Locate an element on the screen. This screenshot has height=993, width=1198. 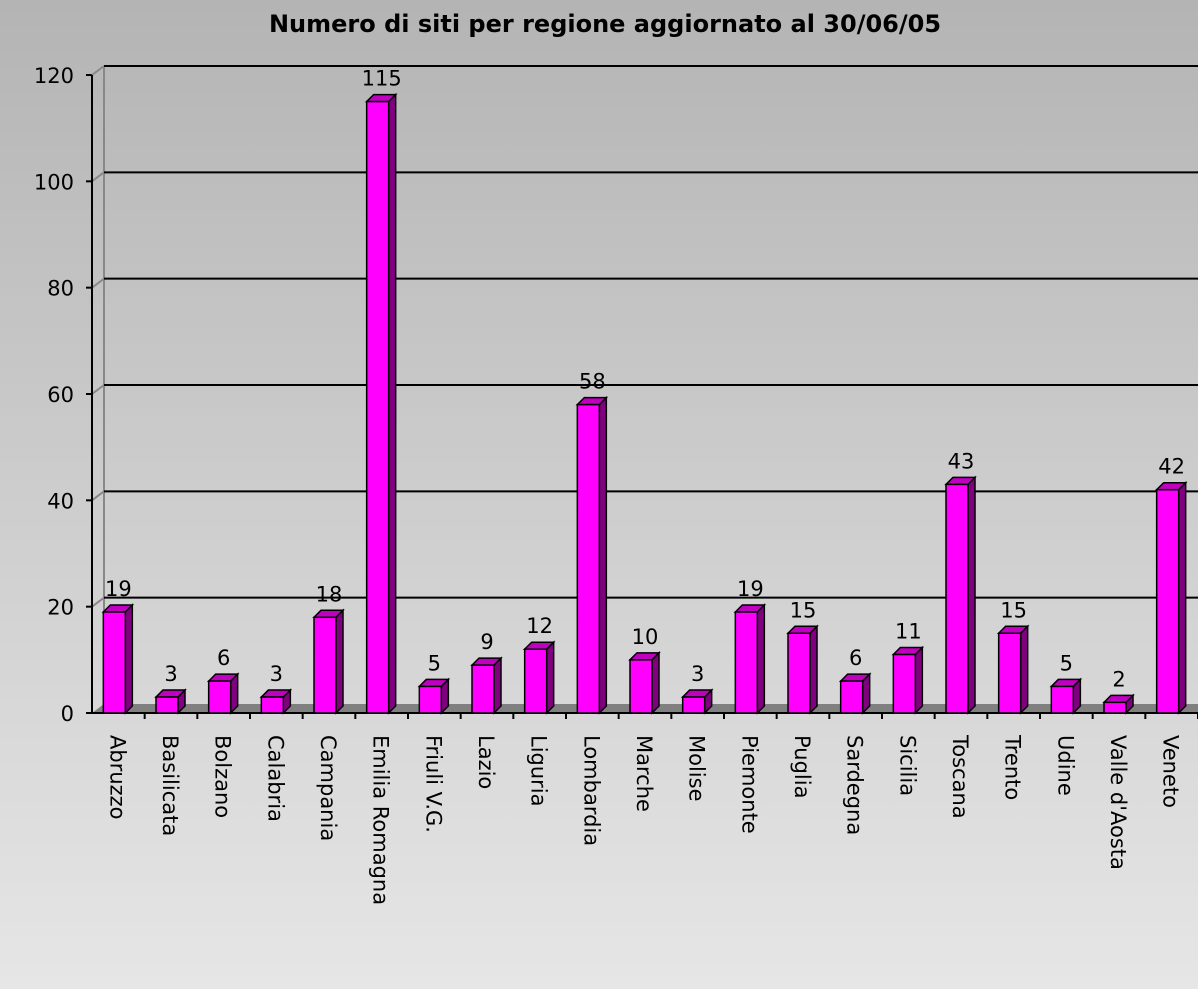
data-label: 6 is located at coordinates (223, 658).